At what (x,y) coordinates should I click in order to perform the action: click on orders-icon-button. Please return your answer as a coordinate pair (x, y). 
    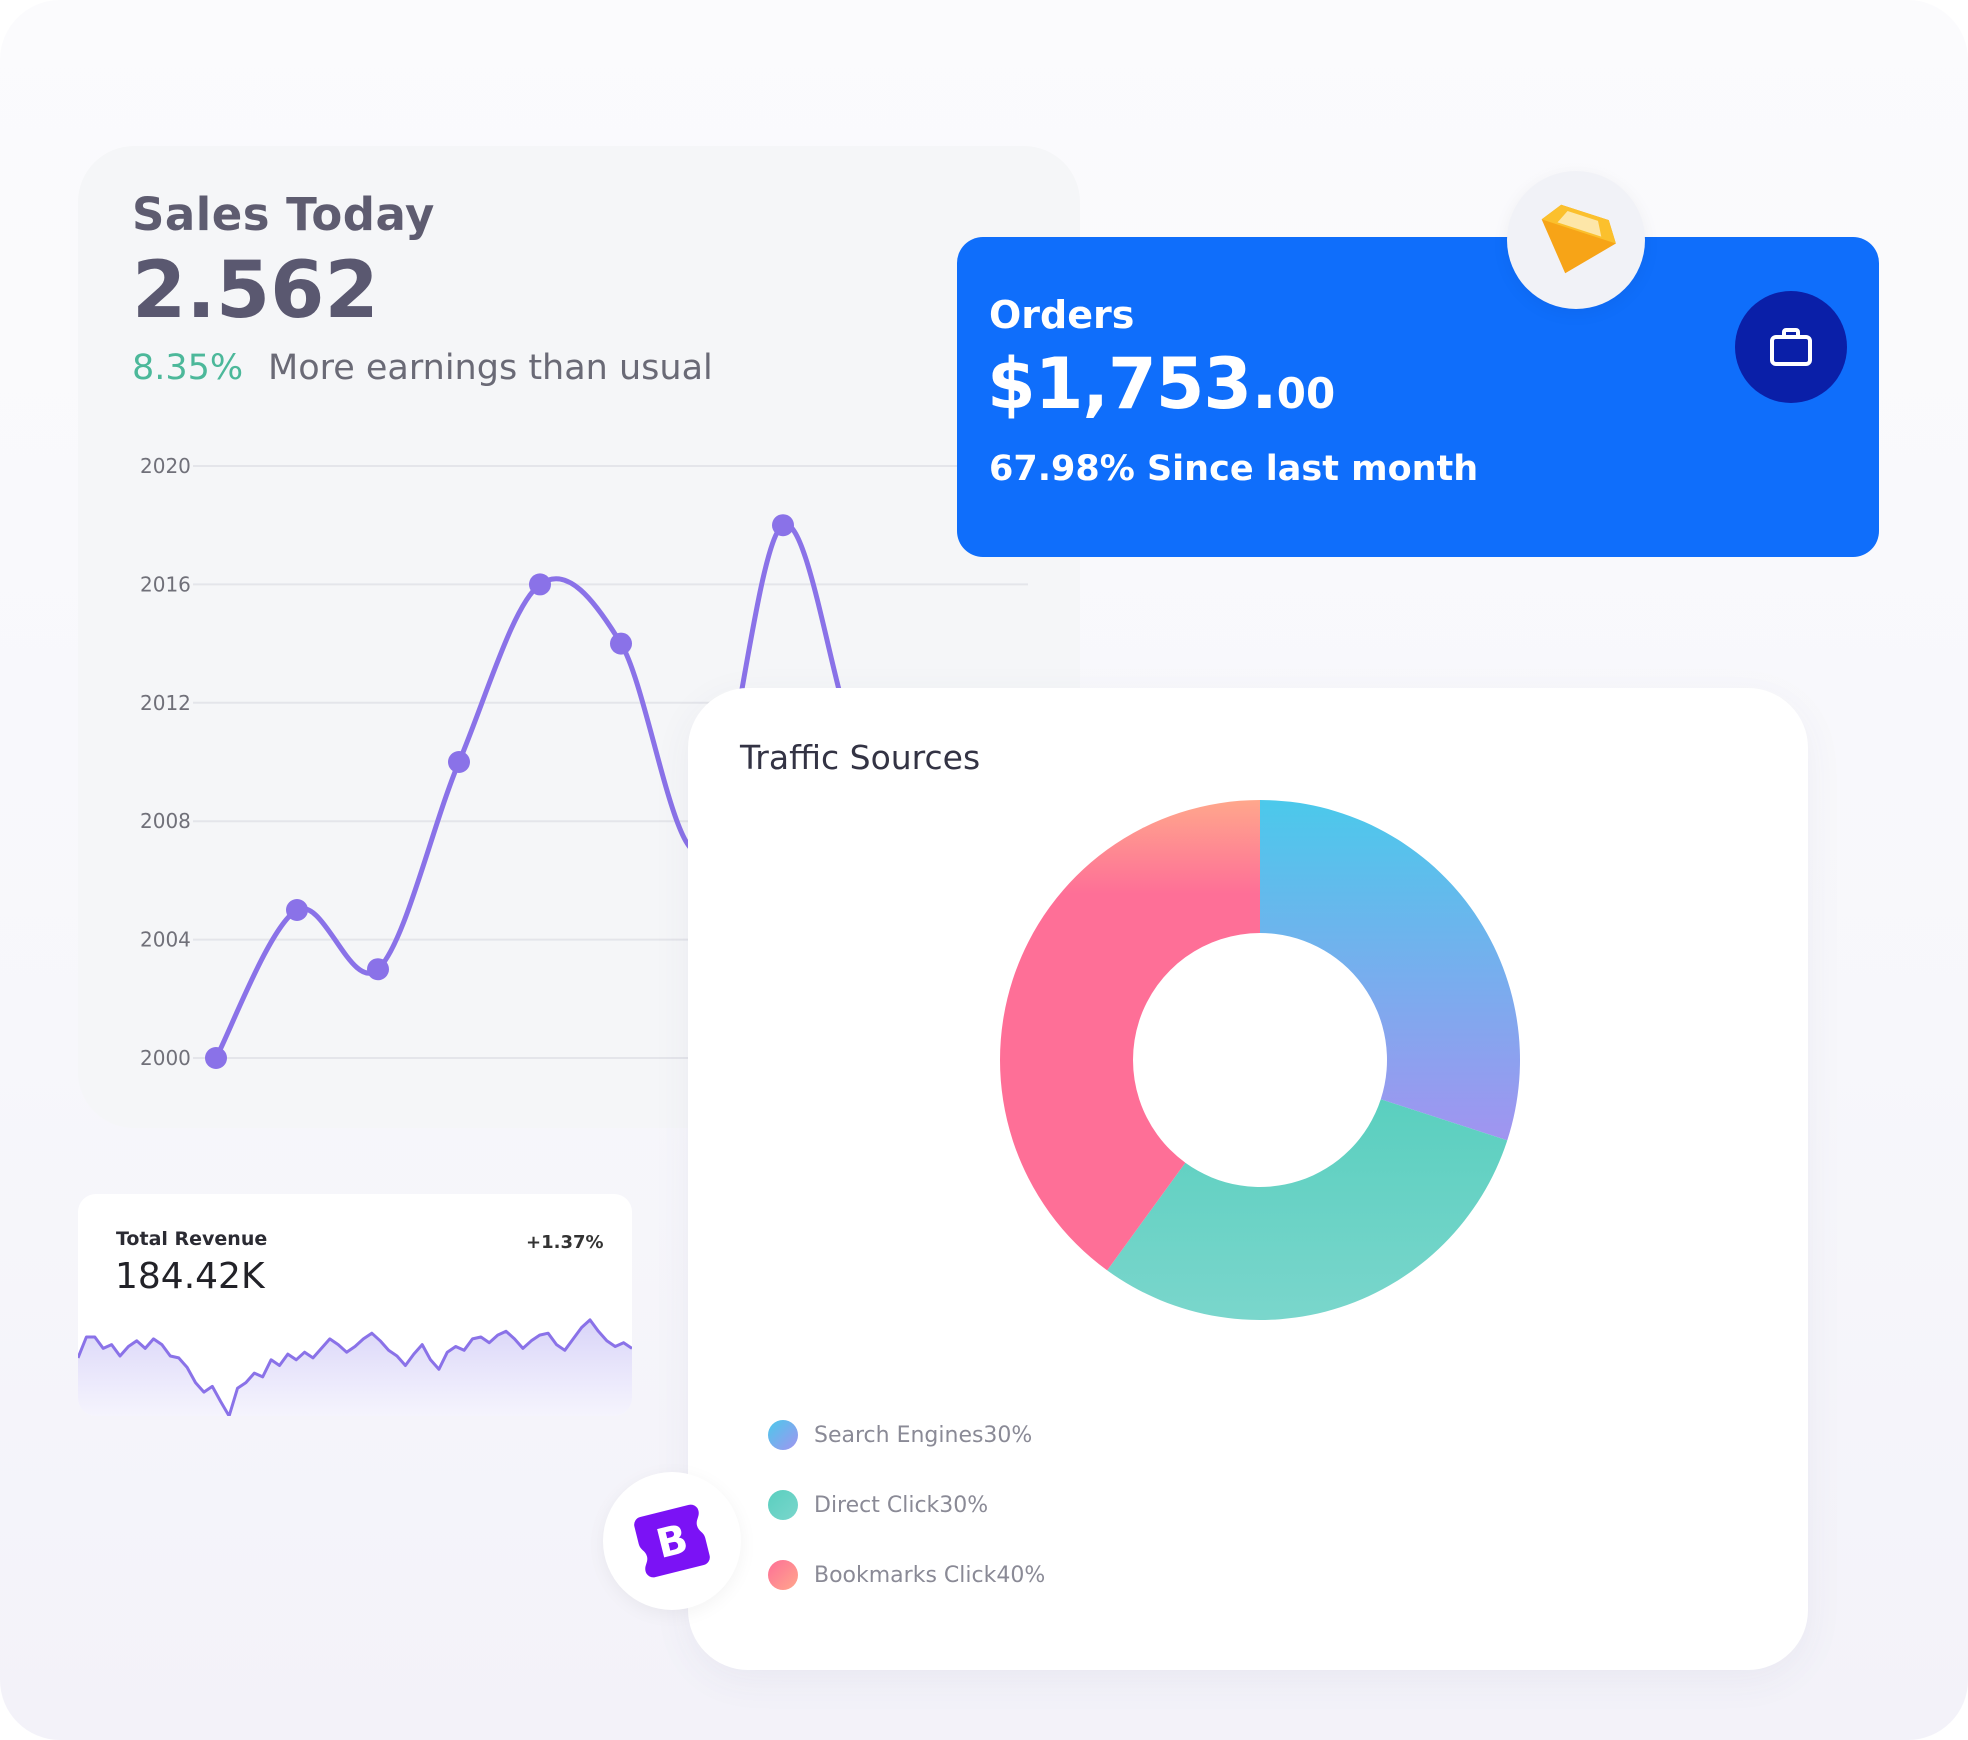
    Looking at the image, I should click on (1791, 347).